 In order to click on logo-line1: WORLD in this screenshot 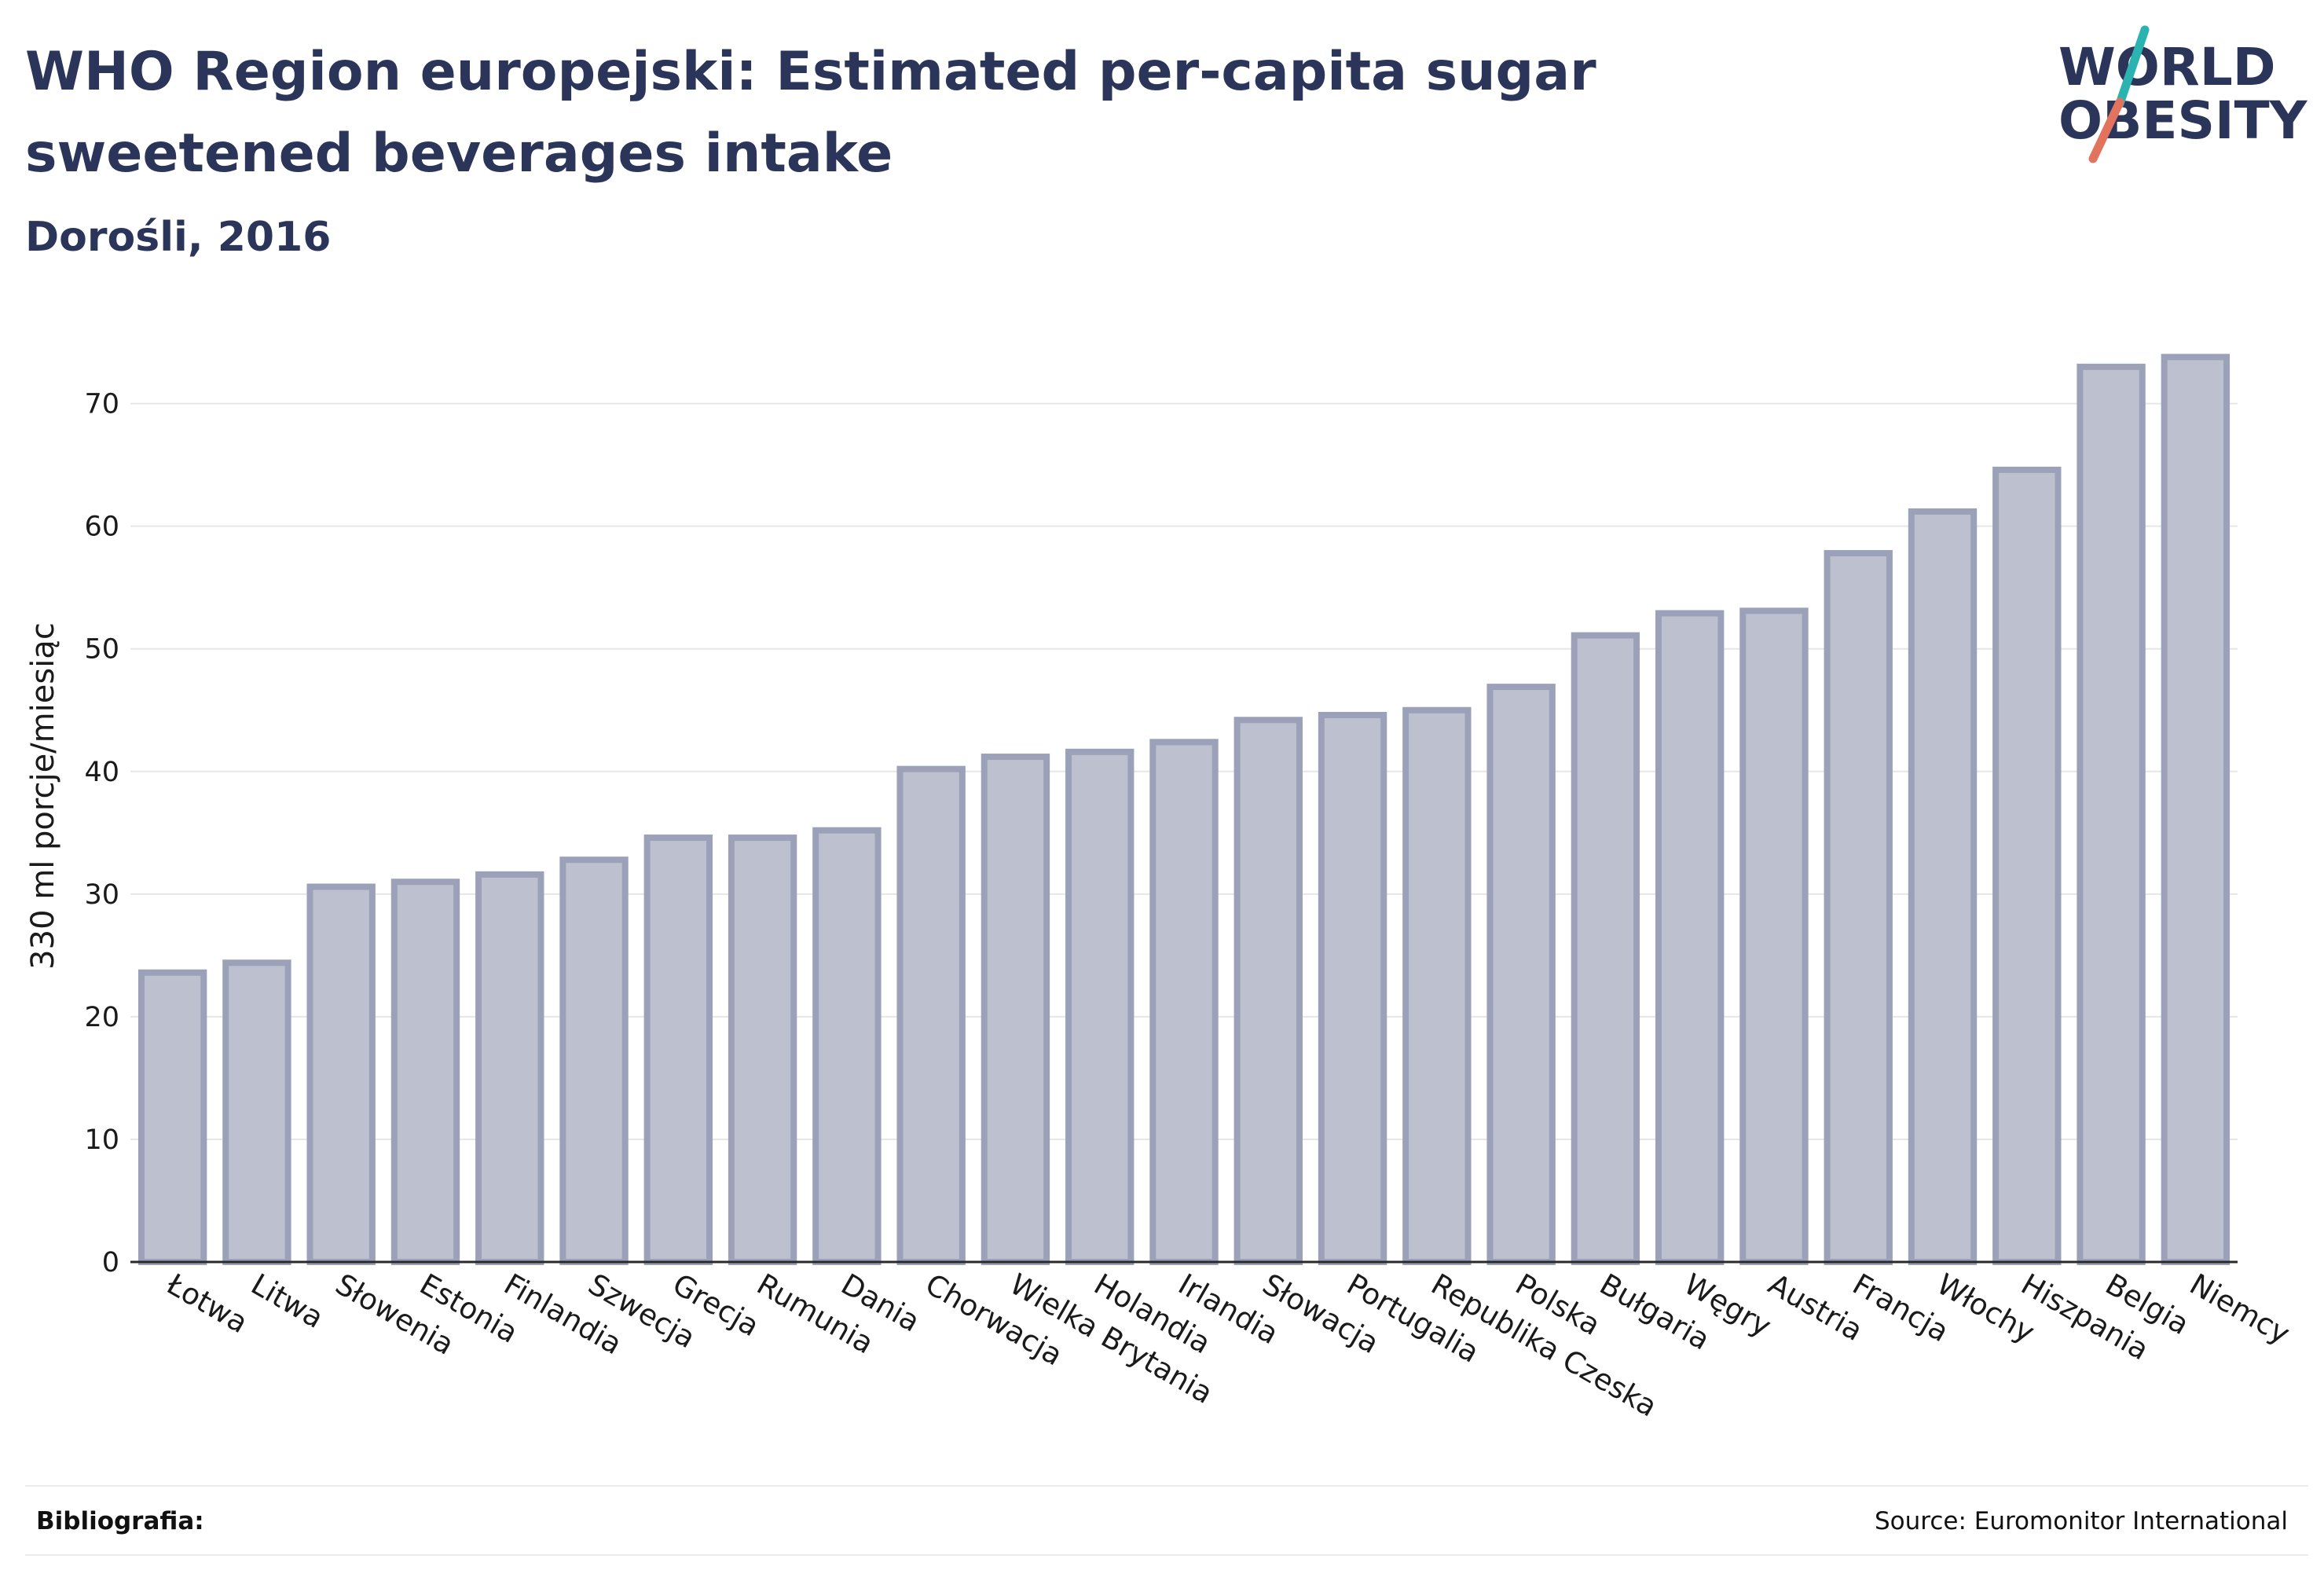, I will do `click(2167, 67)`.